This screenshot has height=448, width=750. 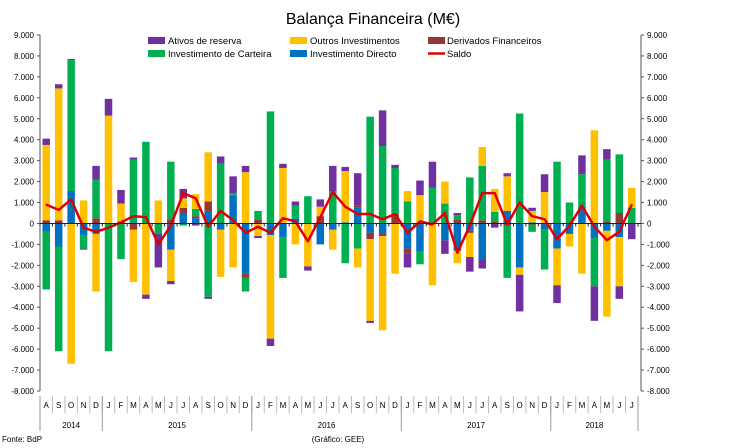 What do you see at coordinates (24, 35) in the screenshot?
I see `y-tick-label-left: 9.000` at bounding box center [24, 35].